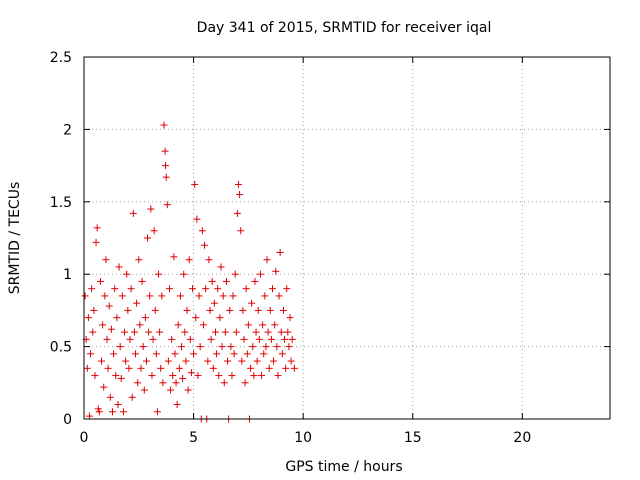  What do you see at coordinates (67, 420) in the screenshot?
I see `y-tick-label: 0` at bounding box center [67, 420].